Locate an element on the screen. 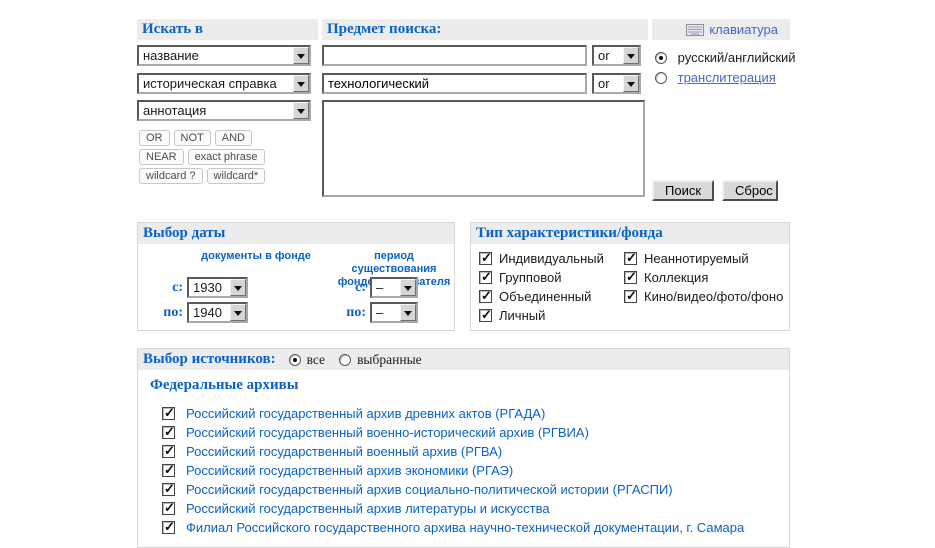  select-value: 1930 is located at coordinates (207, 287).